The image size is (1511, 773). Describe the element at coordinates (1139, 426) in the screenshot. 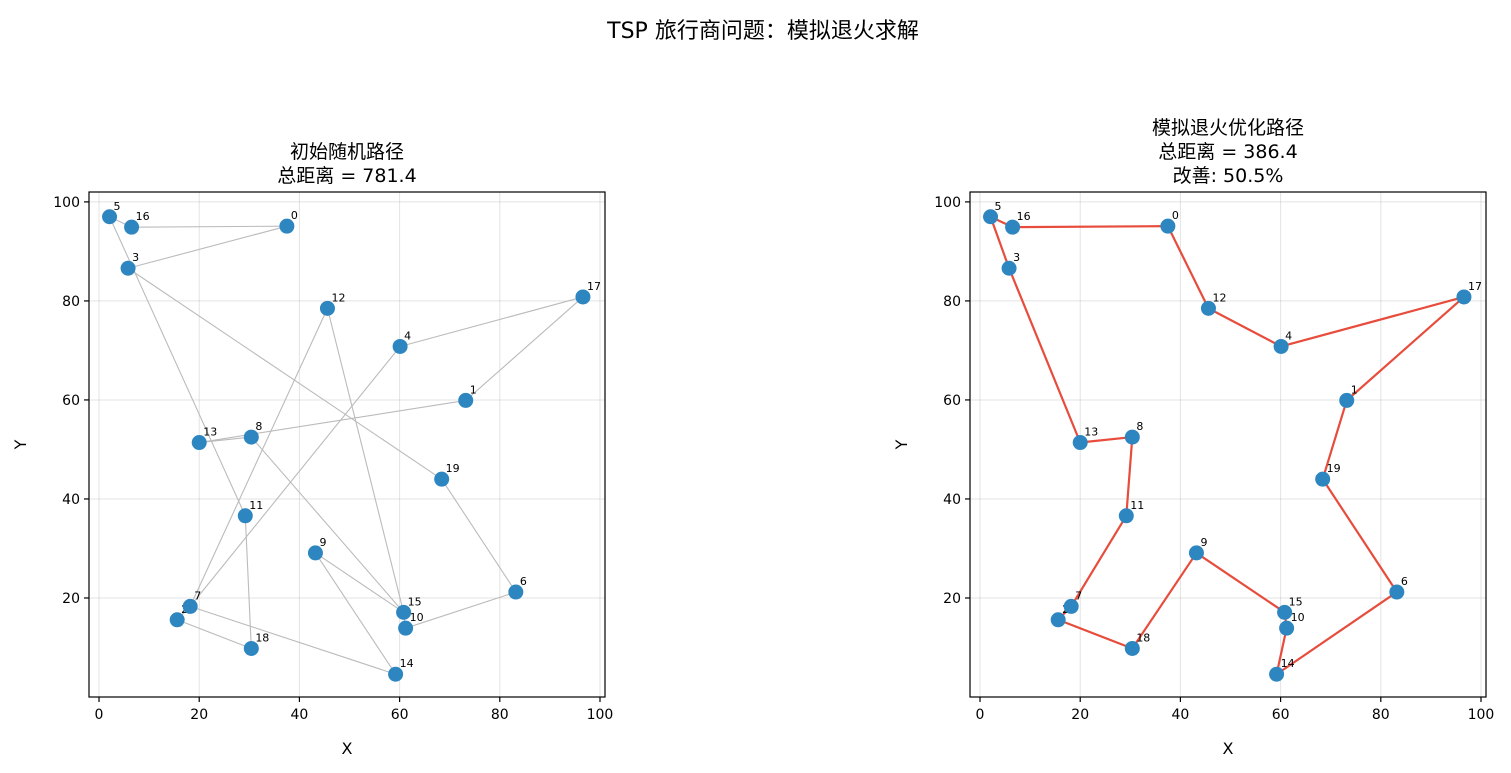

I see `city-label: 8` at that location.